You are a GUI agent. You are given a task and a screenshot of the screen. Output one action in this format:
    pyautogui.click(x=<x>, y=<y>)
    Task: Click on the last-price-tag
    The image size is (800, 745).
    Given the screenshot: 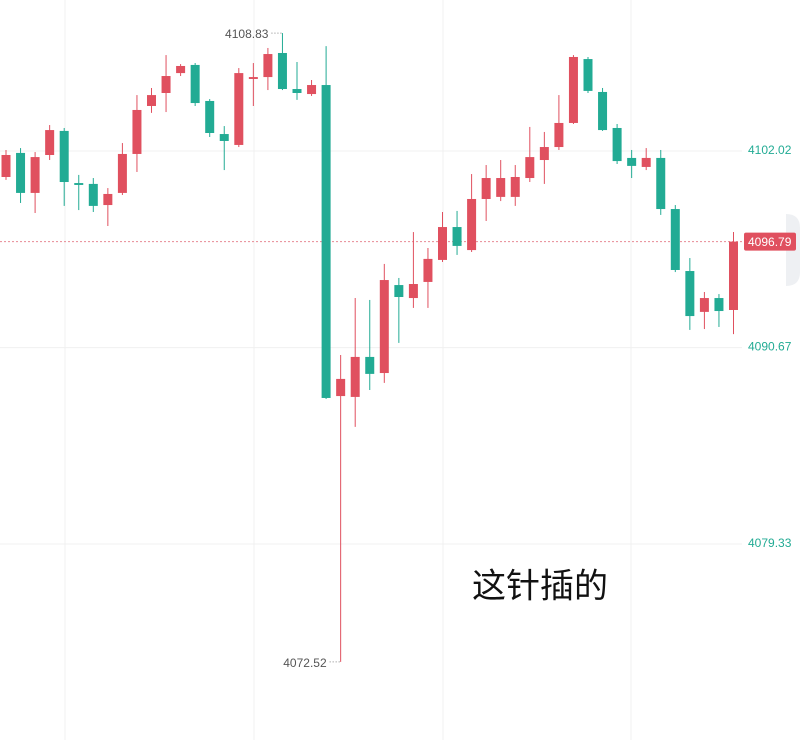 What is the action you would take?
    pyautogui.click(x=770, y=241)
    